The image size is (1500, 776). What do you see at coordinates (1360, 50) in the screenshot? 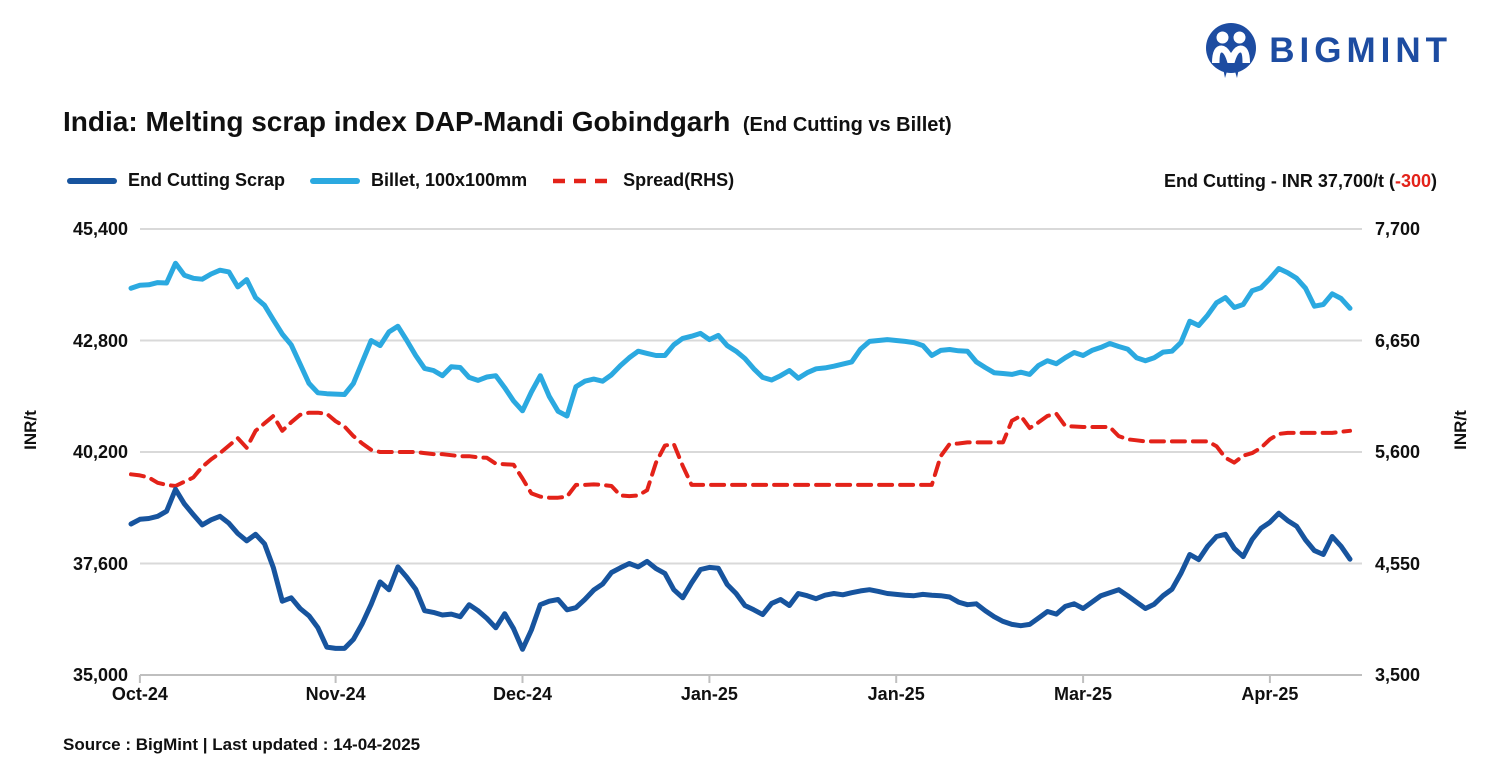
I see `bigmint-logo-text: BIGMINT` at bounding box center [1360, 50].